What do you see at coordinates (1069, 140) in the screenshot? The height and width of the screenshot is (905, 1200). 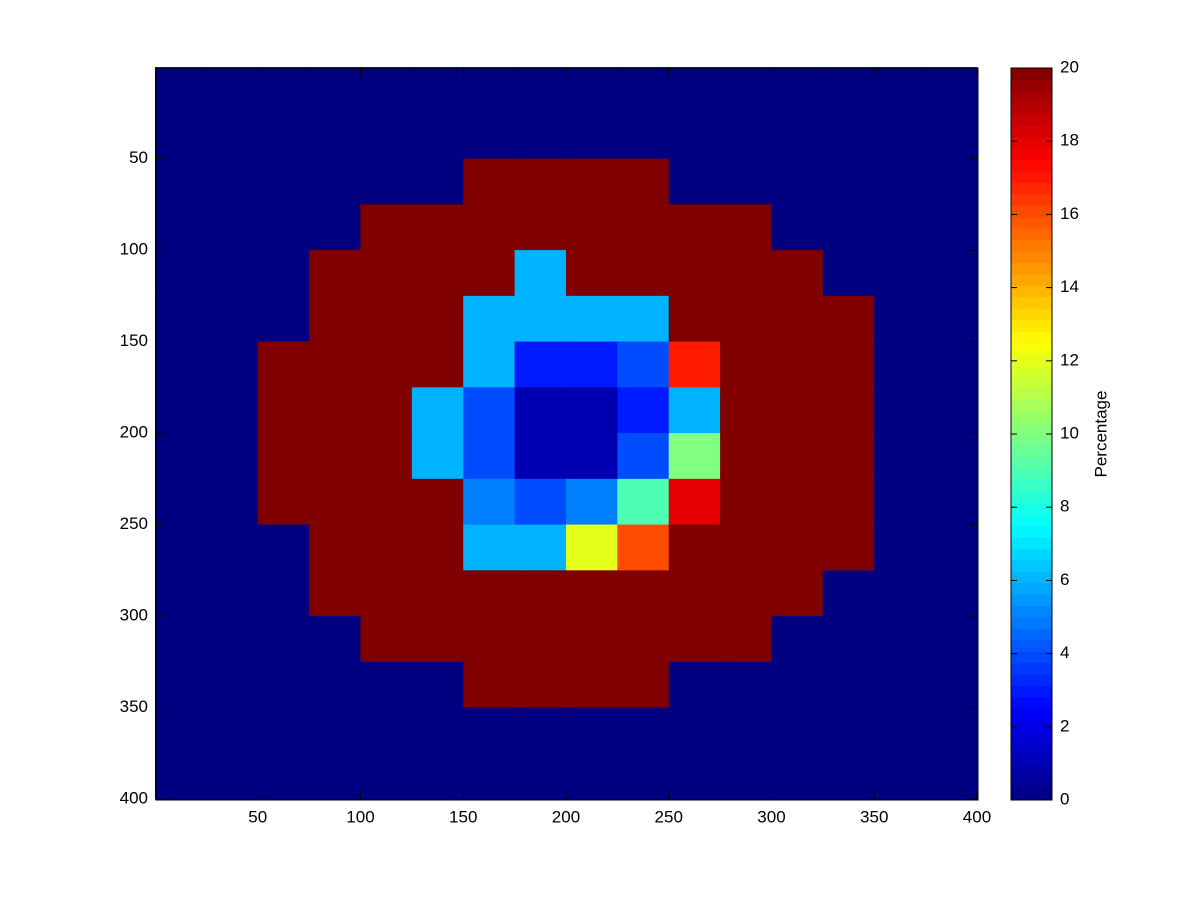 I see `colorbar-tick-label: 18` at bounding box center [1069, 140].